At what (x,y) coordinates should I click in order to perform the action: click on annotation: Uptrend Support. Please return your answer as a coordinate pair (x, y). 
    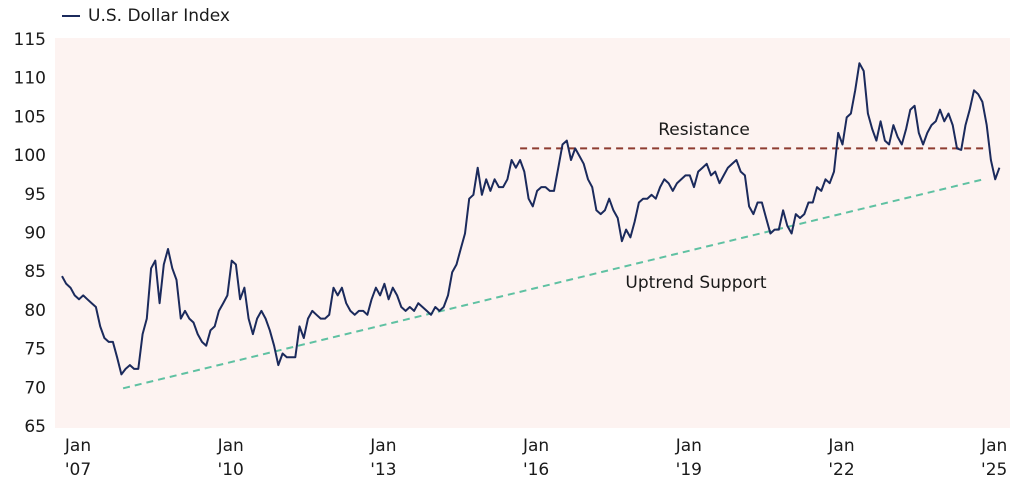
    Looking at the image, I should click on (695, 283).